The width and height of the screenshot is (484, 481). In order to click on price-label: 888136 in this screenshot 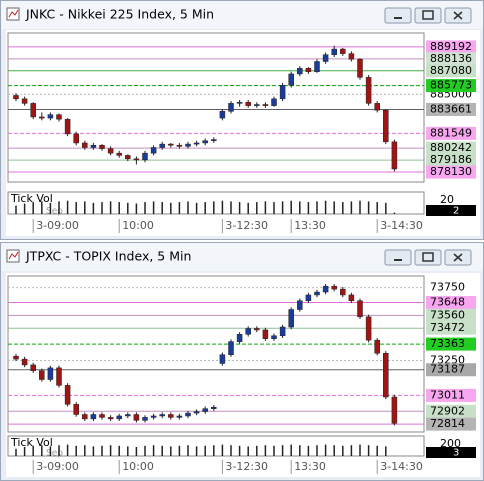, I will do `click(451, 58)`.